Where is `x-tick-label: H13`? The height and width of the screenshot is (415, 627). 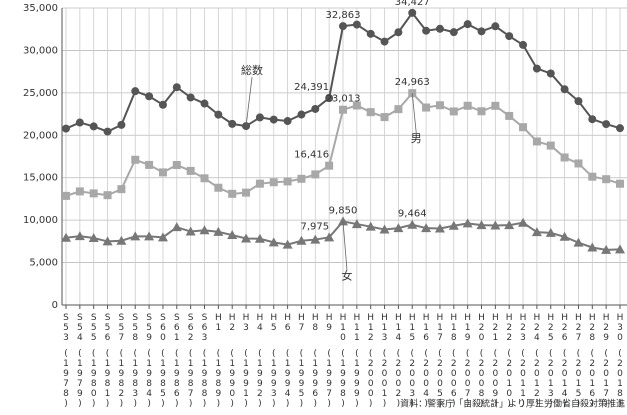
x-tick-label: H13 is located at coordinates (385, 328).